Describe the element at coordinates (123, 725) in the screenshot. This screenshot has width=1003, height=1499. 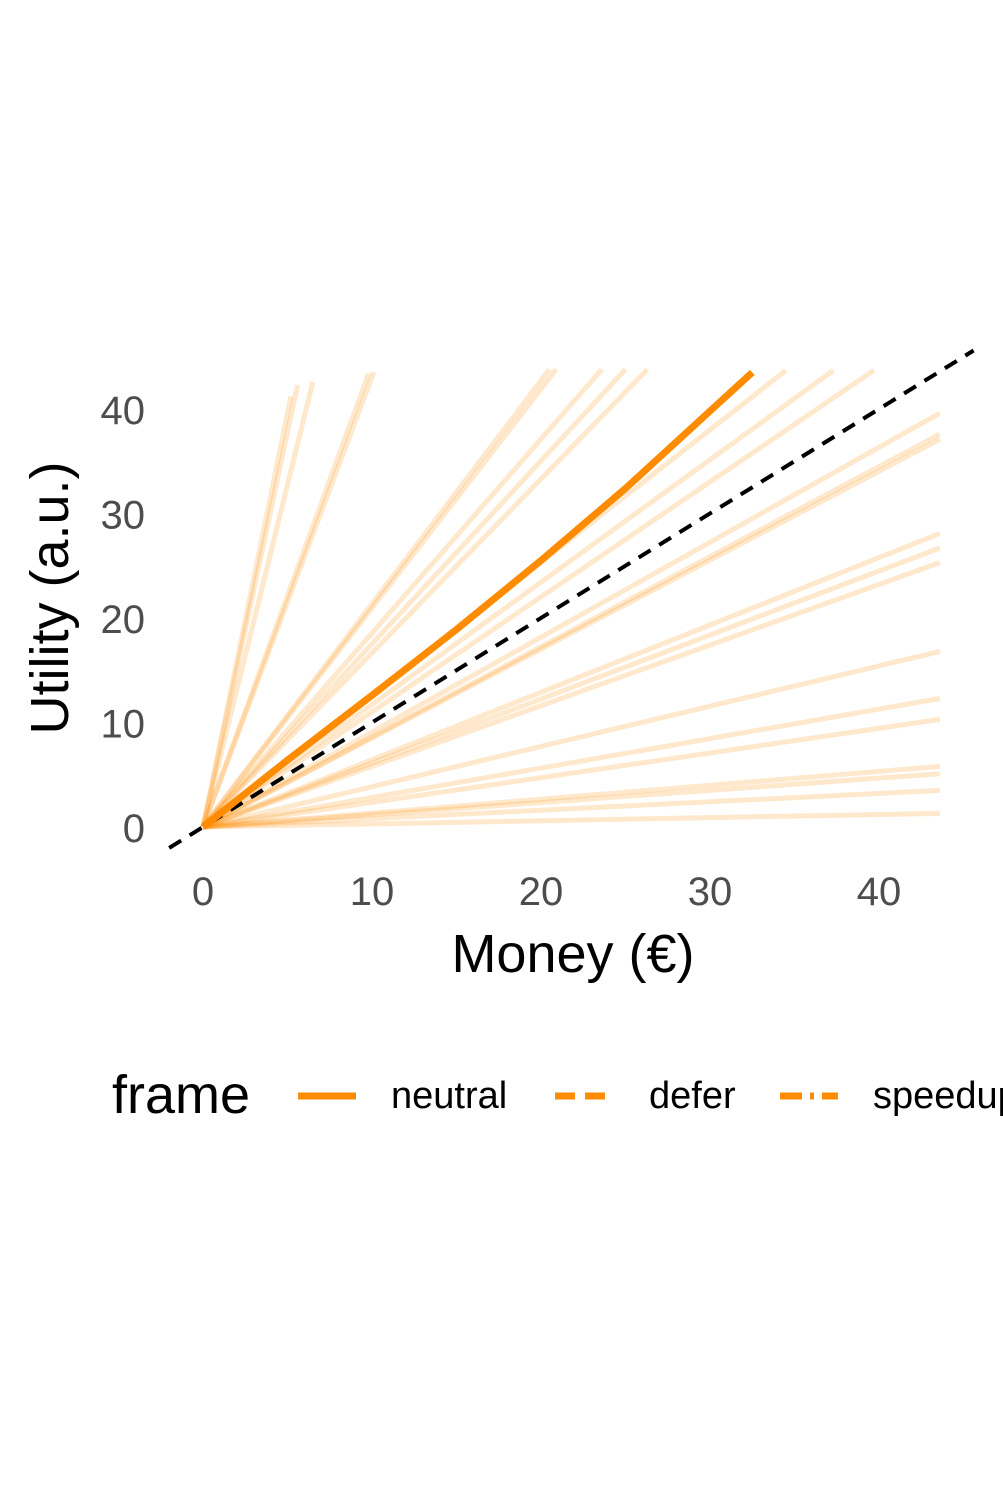
I see `y-tick-label: 10` at that location.